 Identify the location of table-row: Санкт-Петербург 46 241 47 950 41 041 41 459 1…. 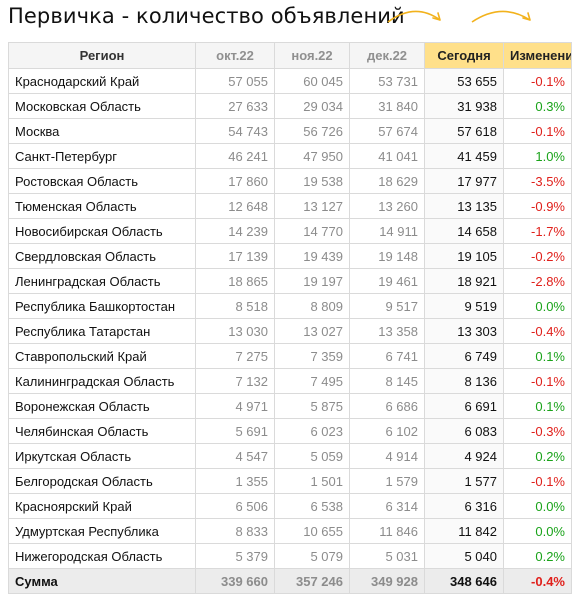
(290, 156).